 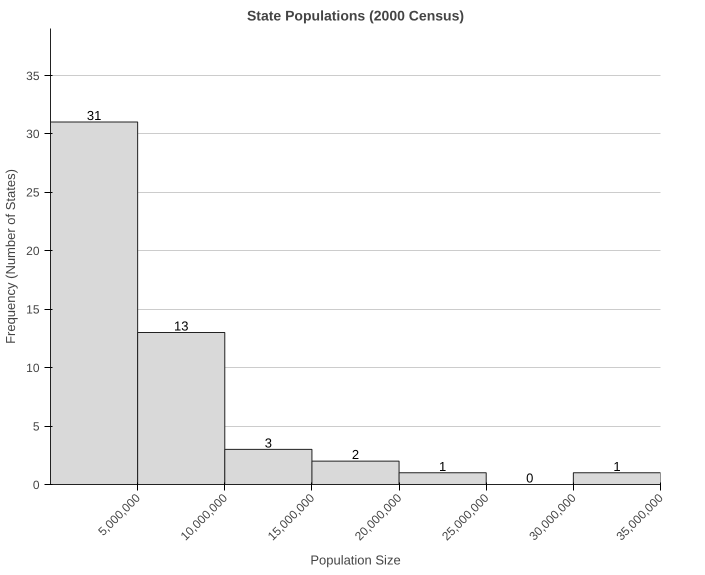 I want to click on chart-title: State Populations (2000 Census), so click(x=355, y=16).